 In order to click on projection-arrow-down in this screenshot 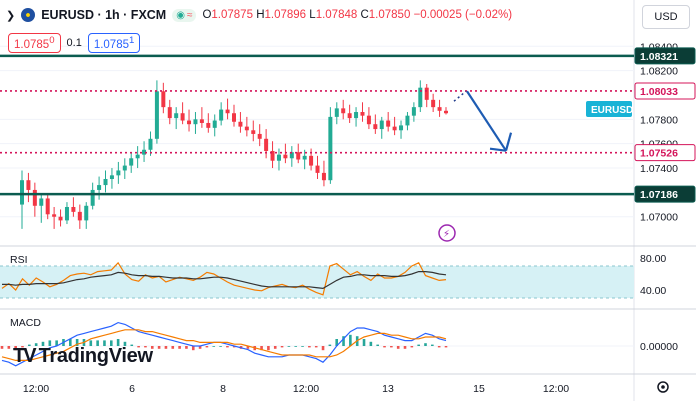, I will do `click(486, 121)`.